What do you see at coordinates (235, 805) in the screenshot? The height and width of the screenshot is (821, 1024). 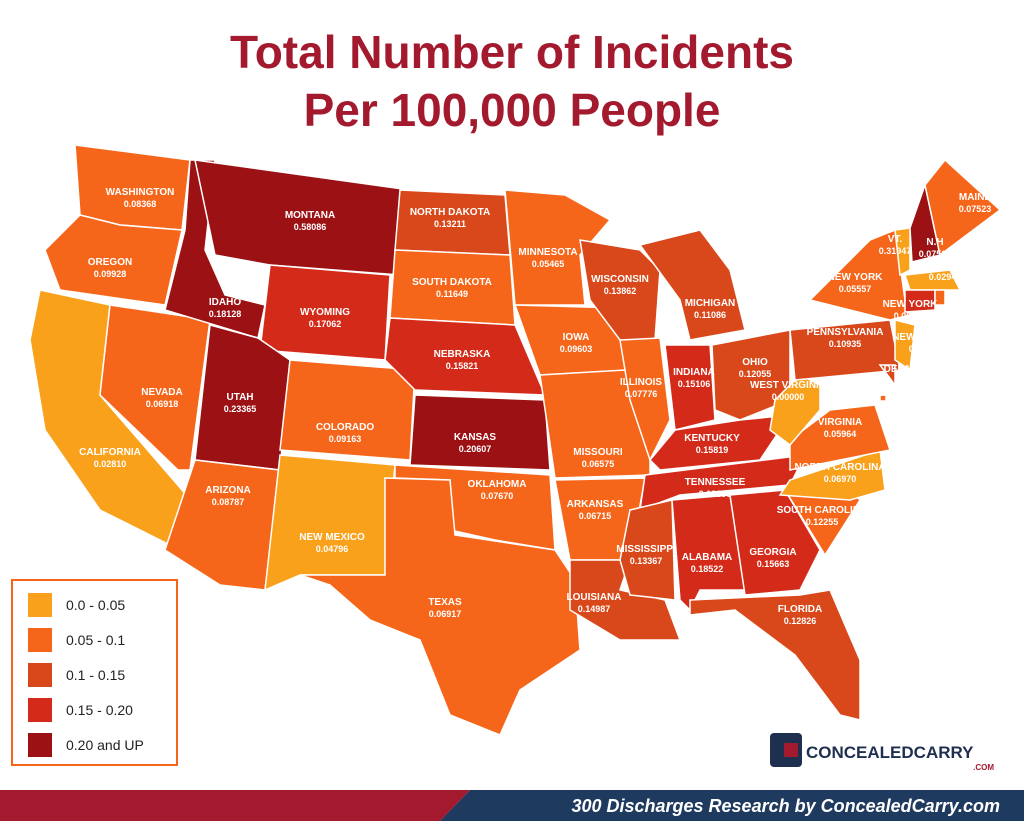 I see `footer-band-left` at bounding box center [235, 805].